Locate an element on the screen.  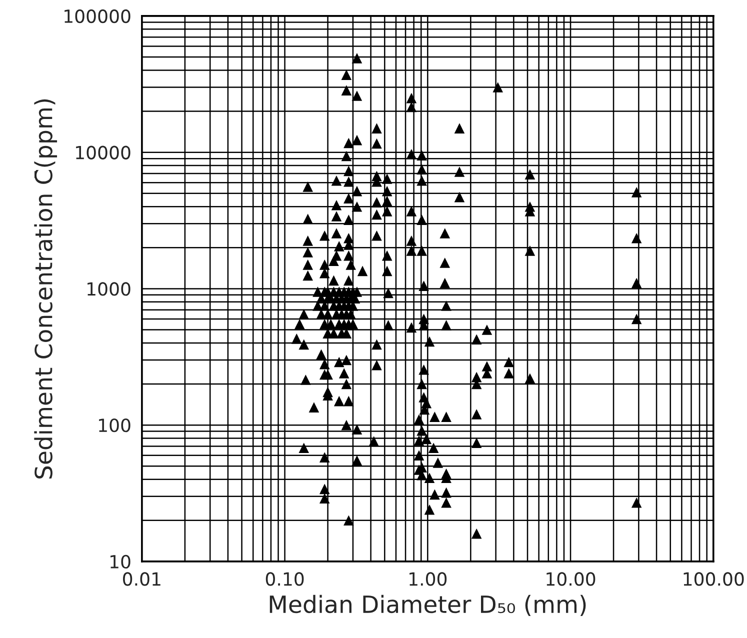
x-tick-label: 0.01 is located at coordinates (141, 579).